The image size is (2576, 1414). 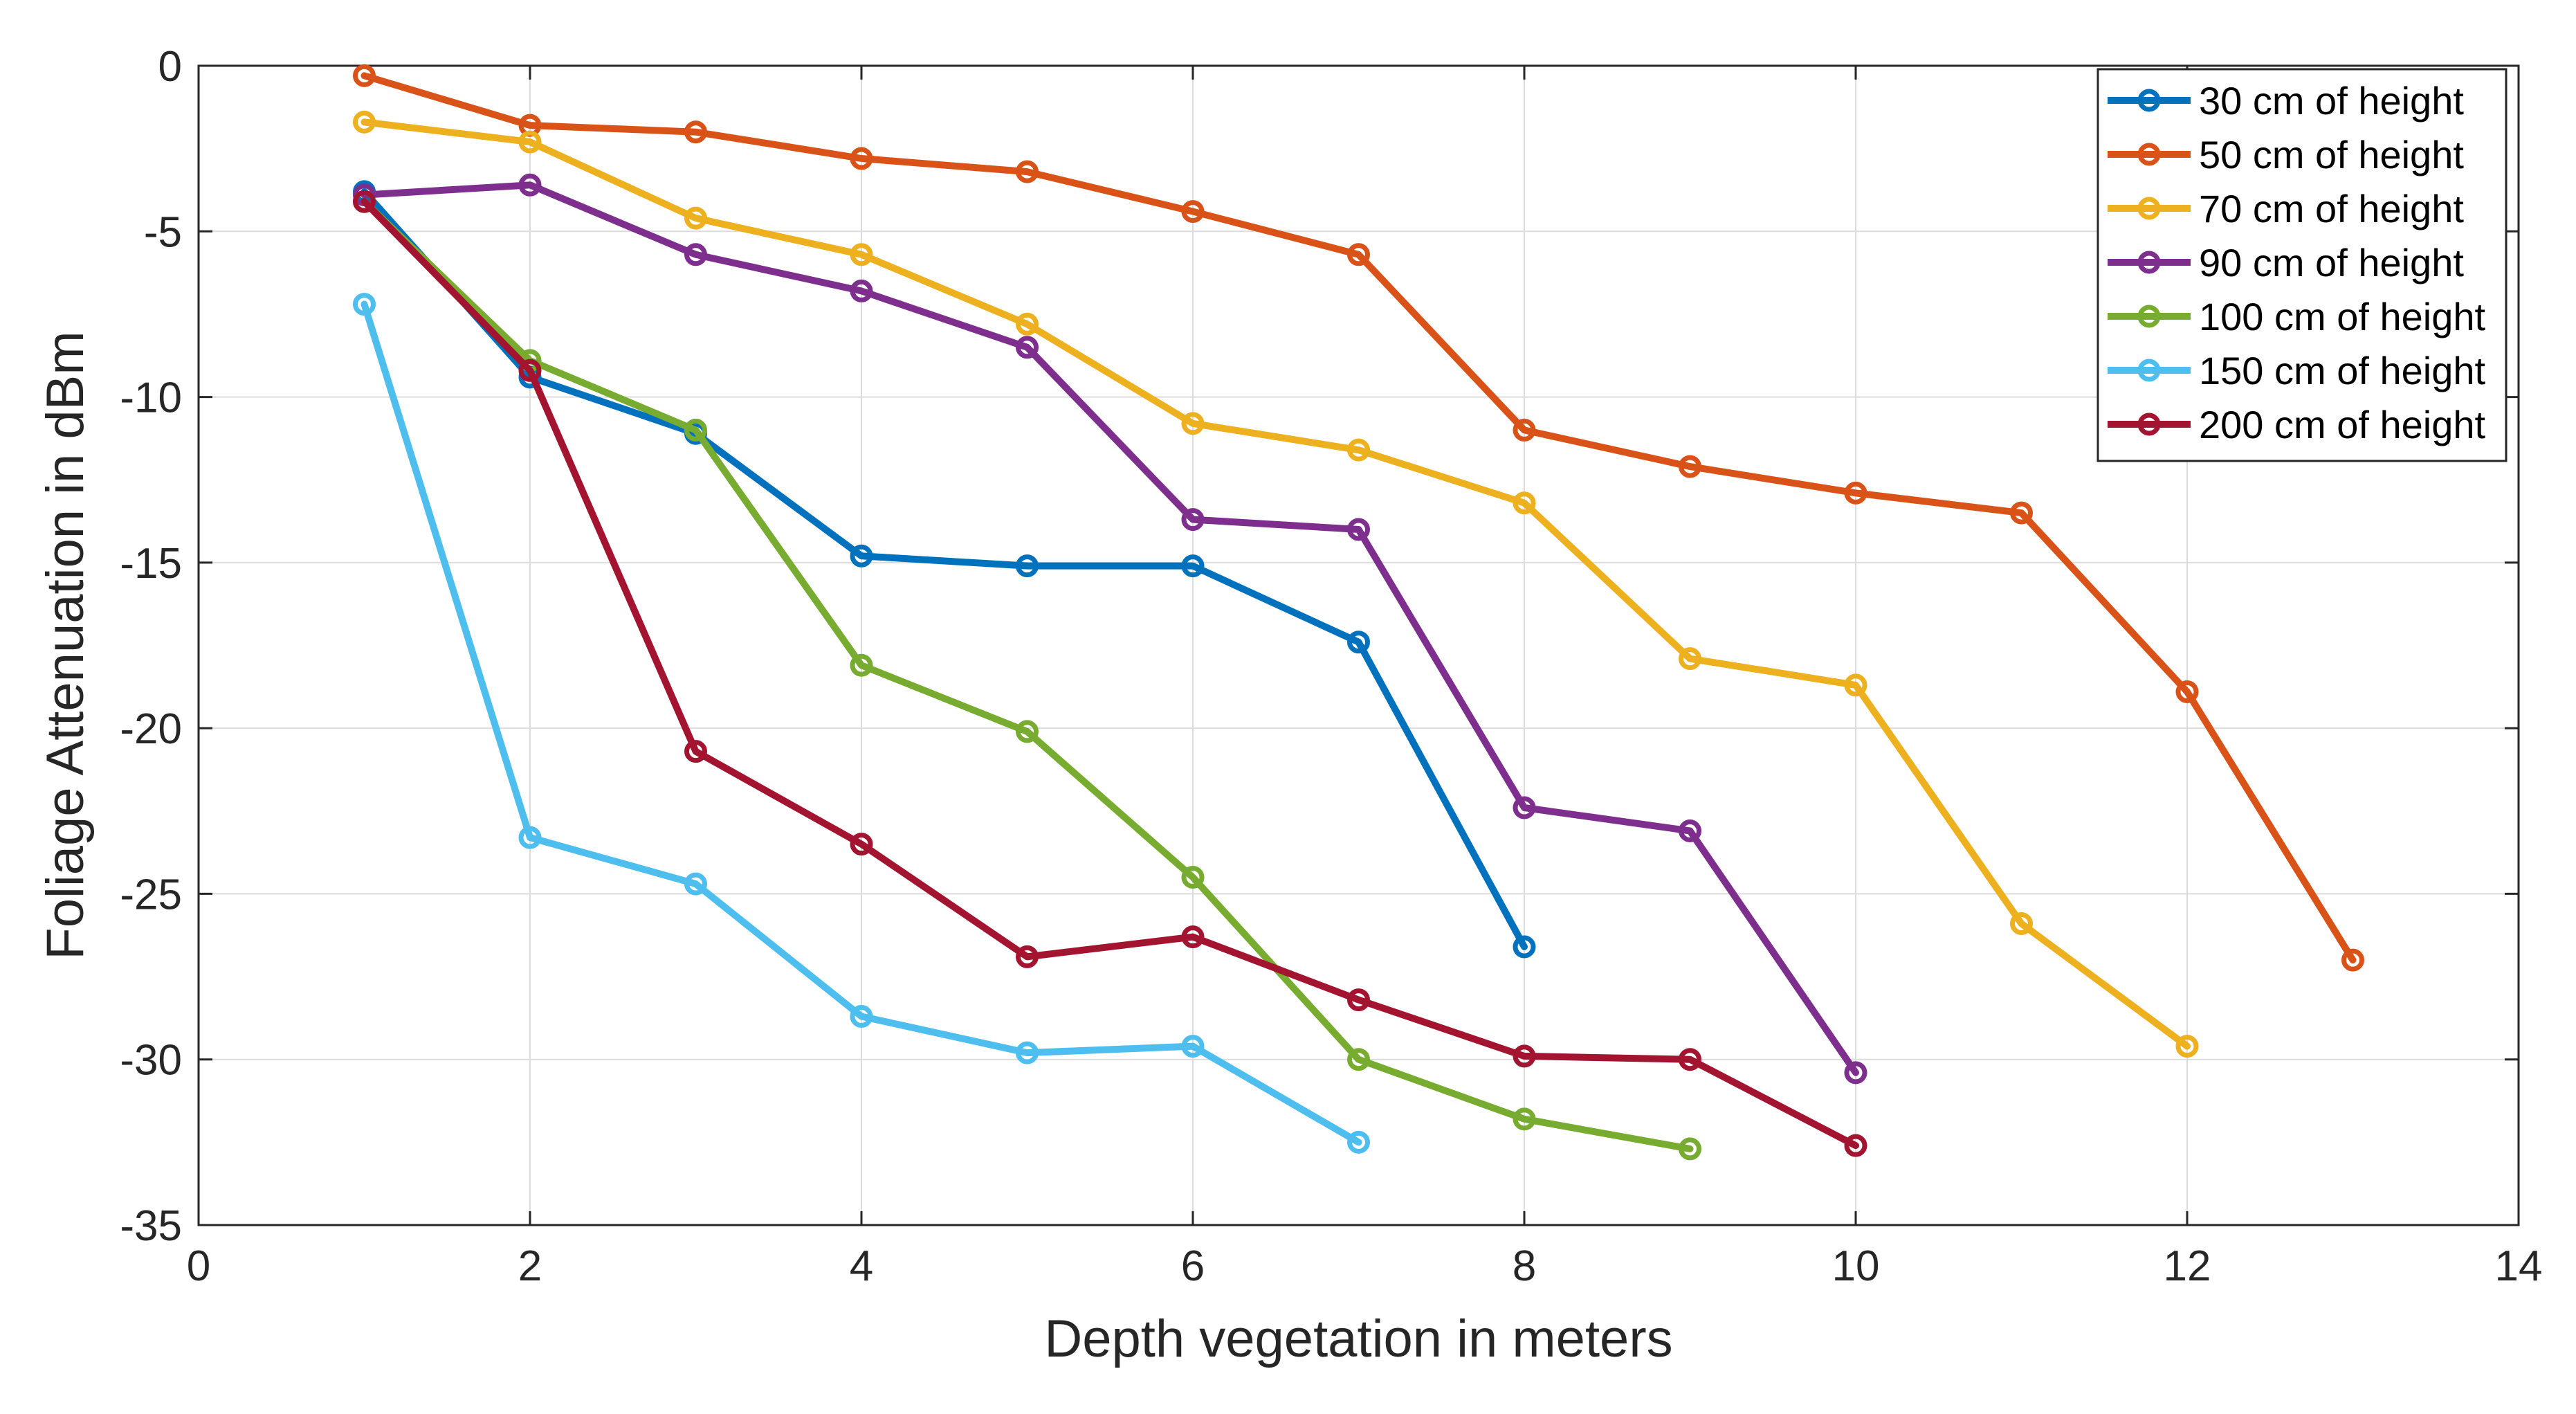 What do you see at coordinates (1524, 1266) in the screenshot?
I see `x-tick-label: 8` at bounding box center [1524, 1266].